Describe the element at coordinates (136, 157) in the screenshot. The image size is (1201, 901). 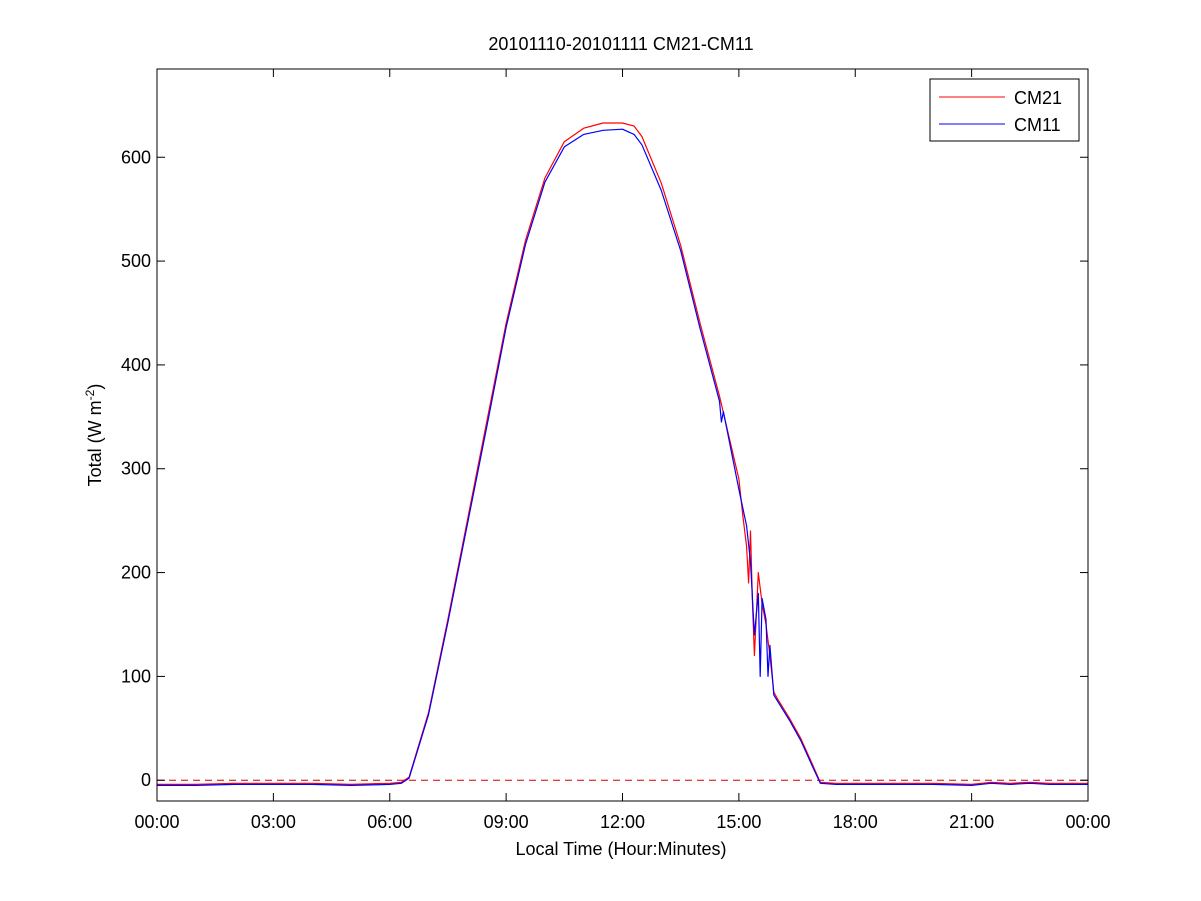
I see `y-tick-label: 600` at that location.